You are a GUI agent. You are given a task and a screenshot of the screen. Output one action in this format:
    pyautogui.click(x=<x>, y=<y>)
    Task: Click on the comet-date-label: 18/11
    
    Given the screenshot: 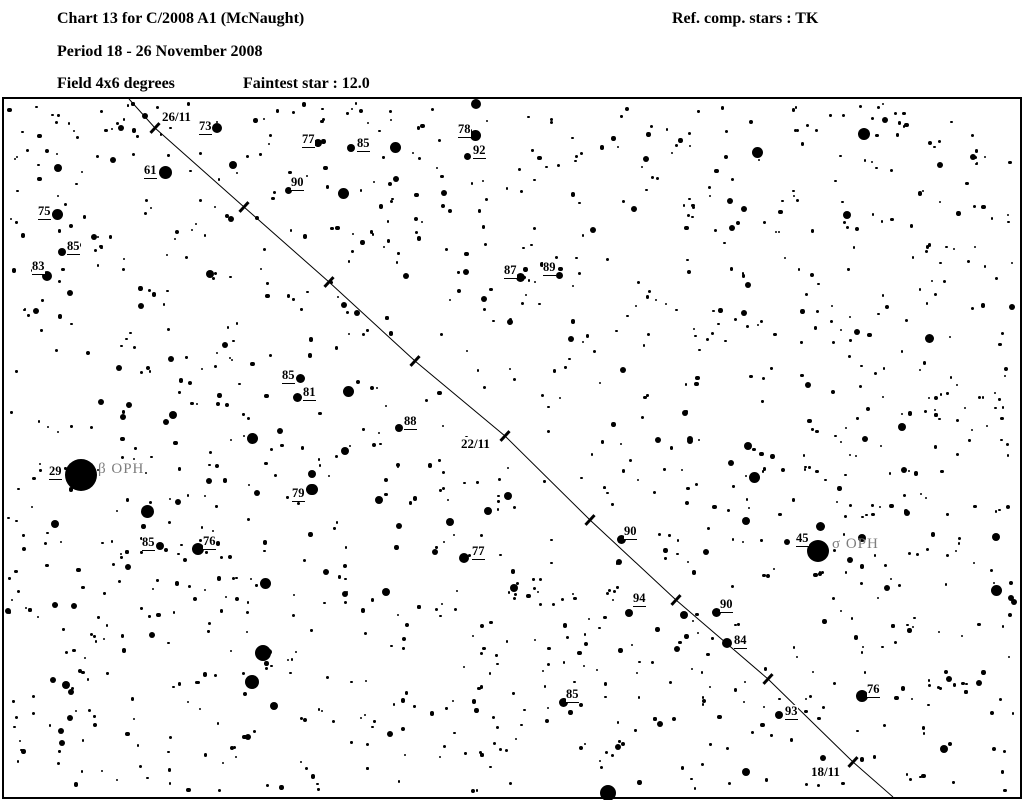 What is the action you would take?
    pyautogui.click(x=825, y=771)
    